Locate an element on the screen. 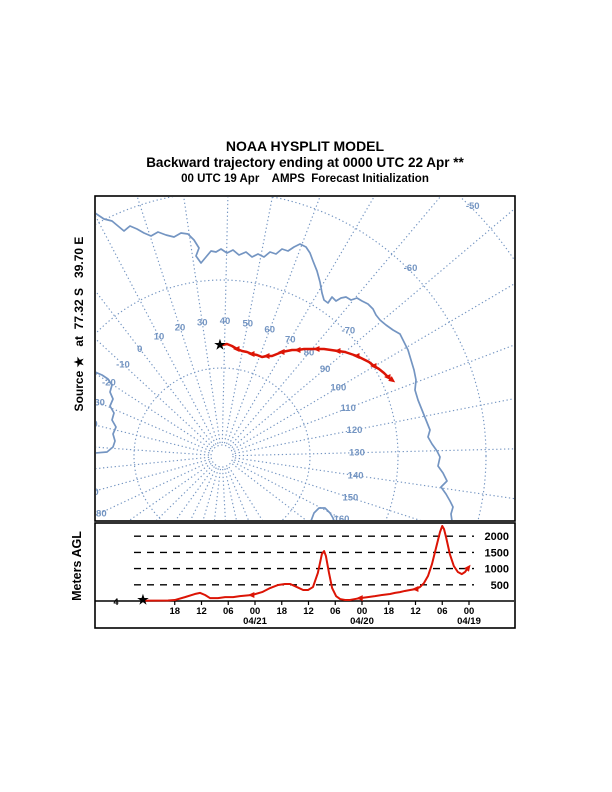 This screenshot has height=792, width=612. longitude-label: -30 is located at coordinates (98, 402).